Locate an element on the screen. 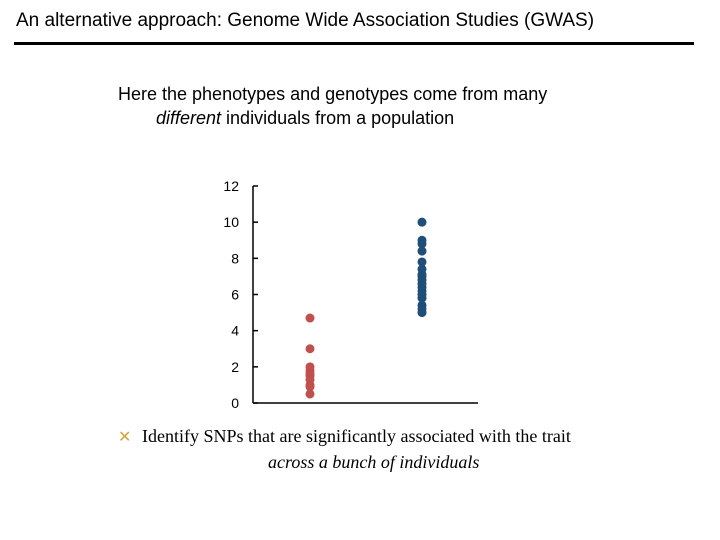 The height and width of the screenshot is (540, 720). intro-line-2-rest: individuals from a population is located at coordinates (338, 118).